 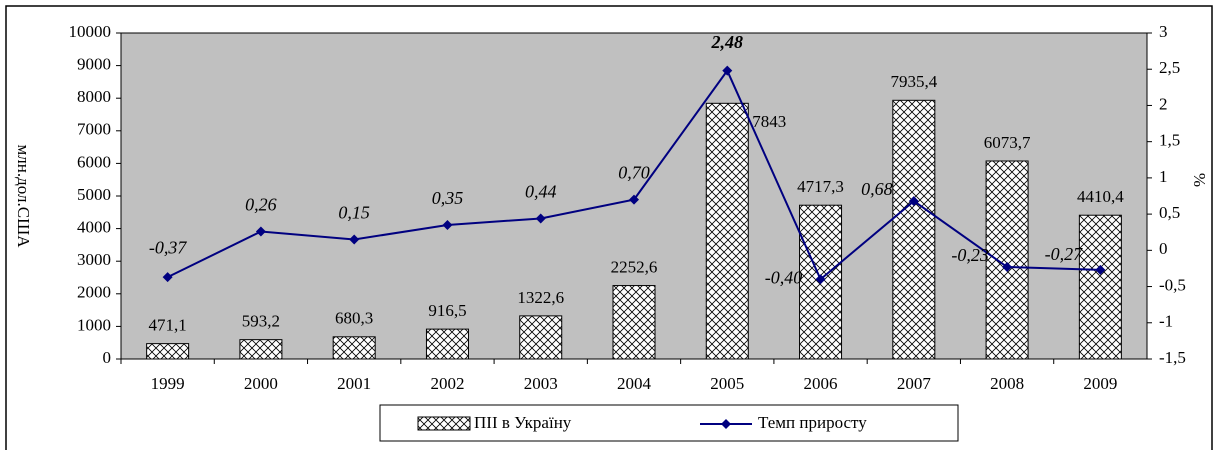 I want to click on y-tick-label: 5000, so click(x=94, y=194).